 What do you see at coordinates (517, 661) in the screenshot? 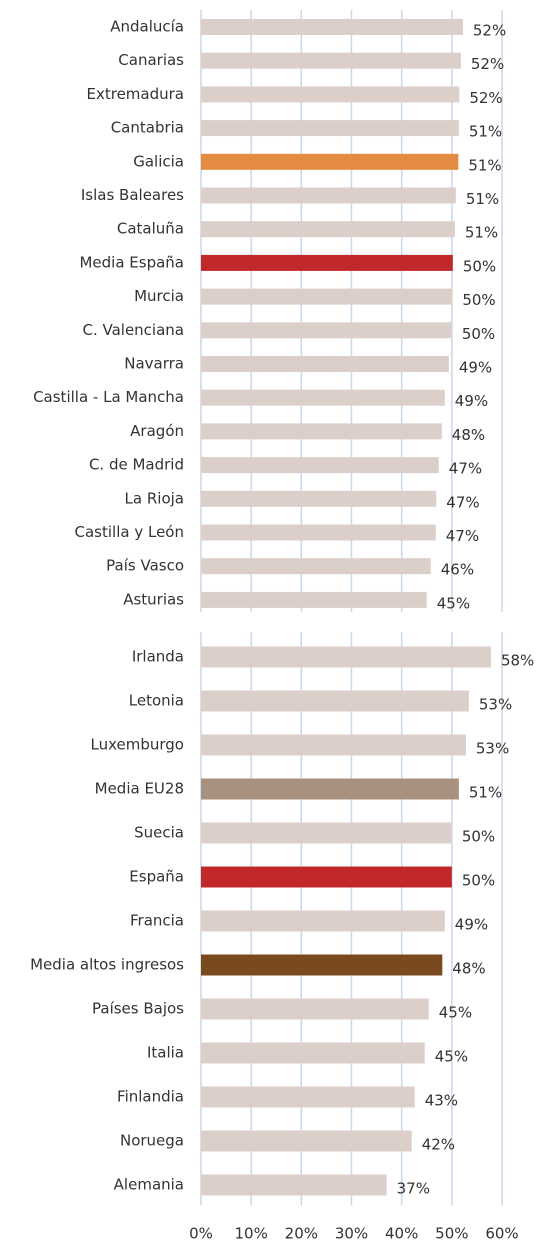
I see `value-label: 58%` at bounding box center [517, 661].